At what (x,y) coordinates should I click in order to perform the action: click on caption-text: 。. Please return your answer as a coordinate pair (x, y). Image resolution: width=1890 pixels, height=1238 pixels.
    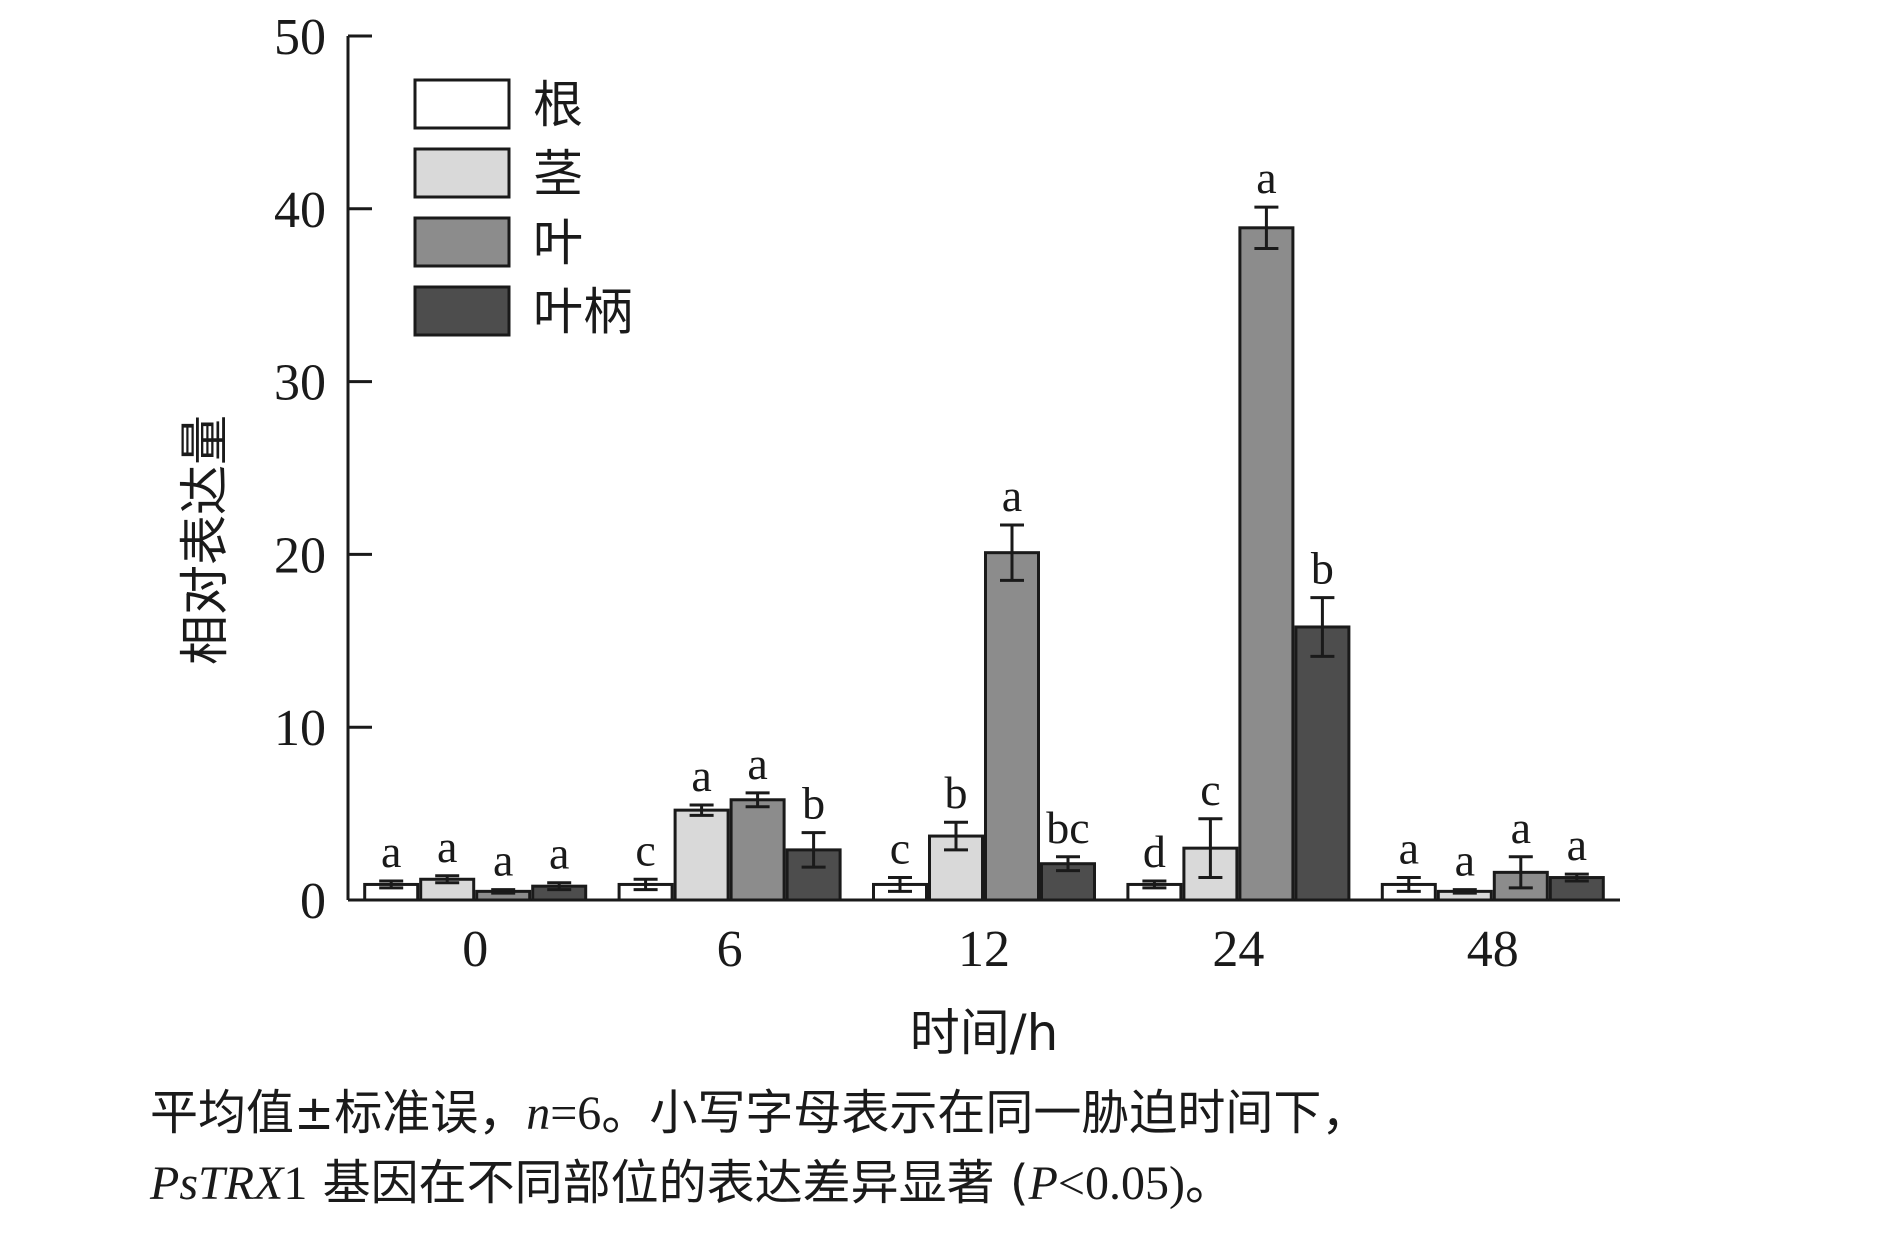
    Looking at the image, I should click on (1208, 1183).